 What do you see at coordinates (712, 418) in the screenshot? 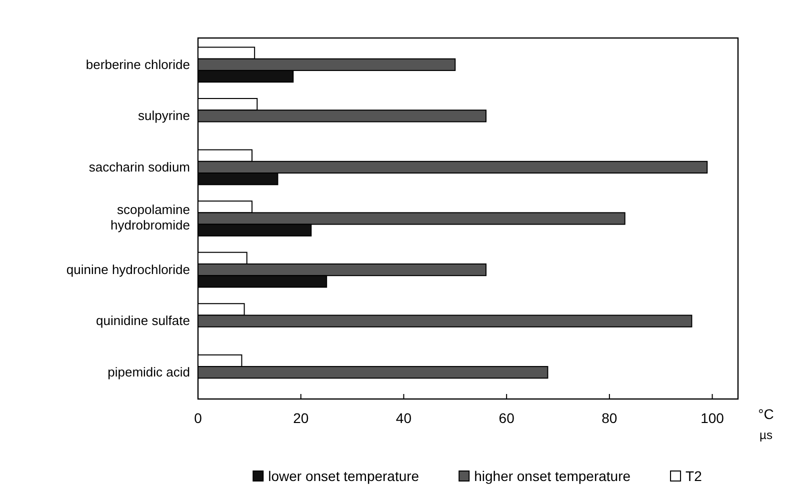
I see `x-tick-label: 100` at bounding box center [712, 418].